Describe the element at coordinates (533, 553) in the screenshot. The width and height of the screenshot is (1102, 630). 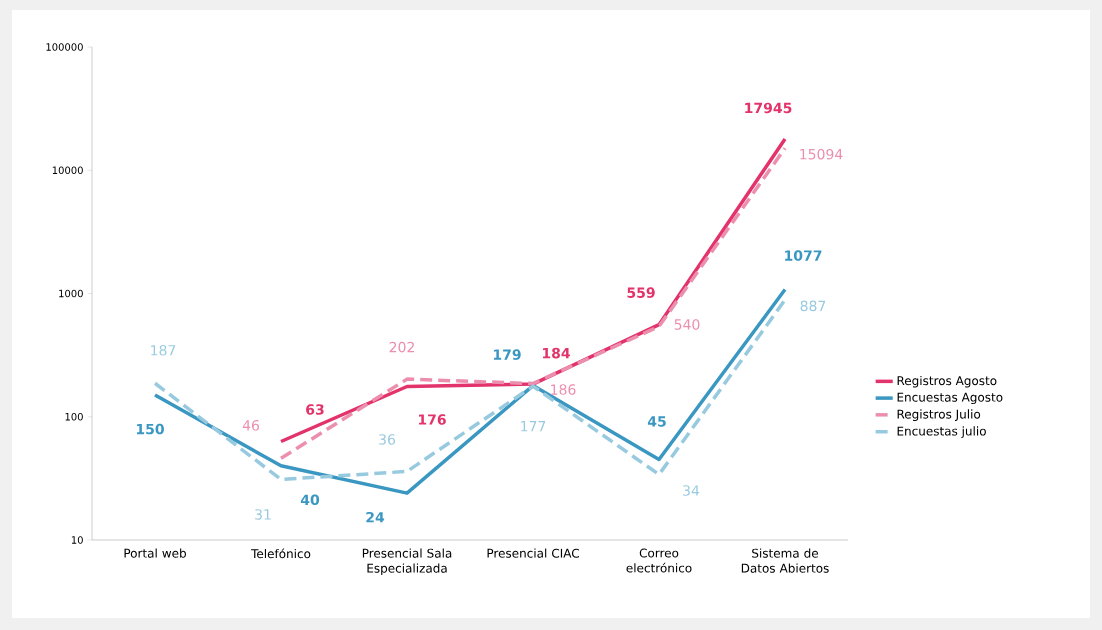
I see `x-tick-label: Presencial CIAC` at that location.